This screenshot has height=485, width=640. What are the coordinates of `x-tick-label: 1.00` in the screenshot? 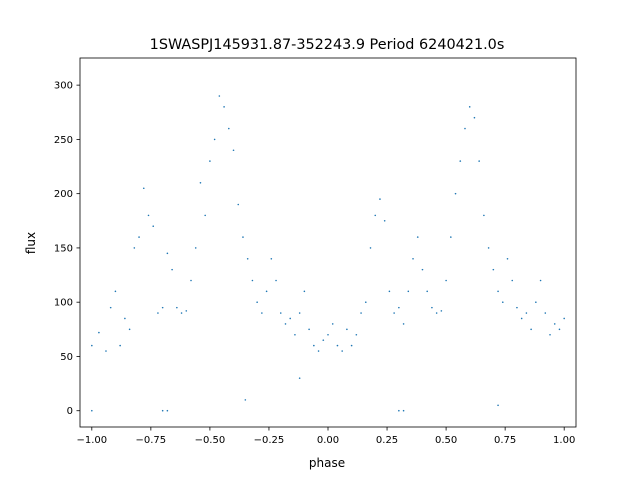 It's located at (564, 440).